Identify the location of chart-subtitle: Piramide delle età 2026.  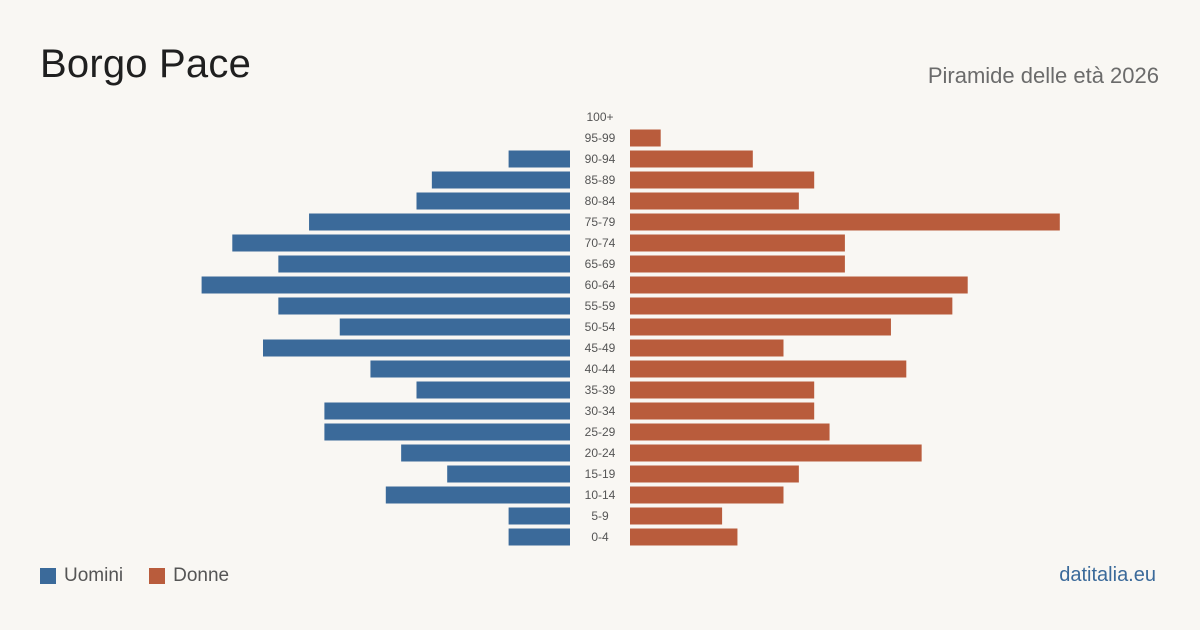
(1043, 75).